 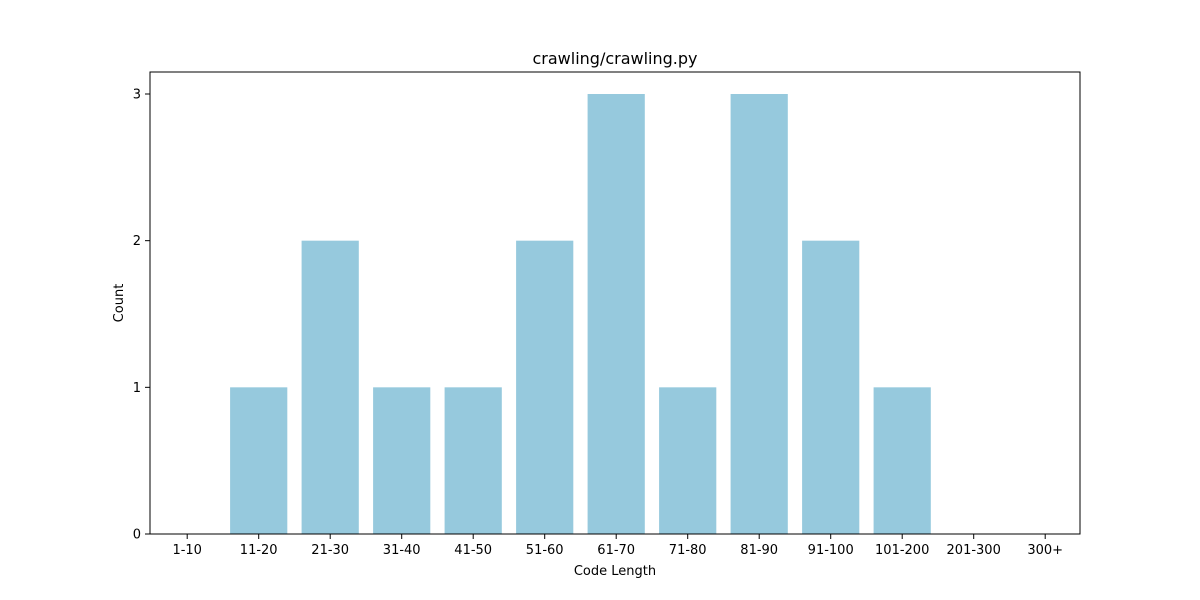 What do you see at coordinates (402, 550) in the screenshot?
I see `x-tick-label: 31-40` at bounding box center [402, 550].